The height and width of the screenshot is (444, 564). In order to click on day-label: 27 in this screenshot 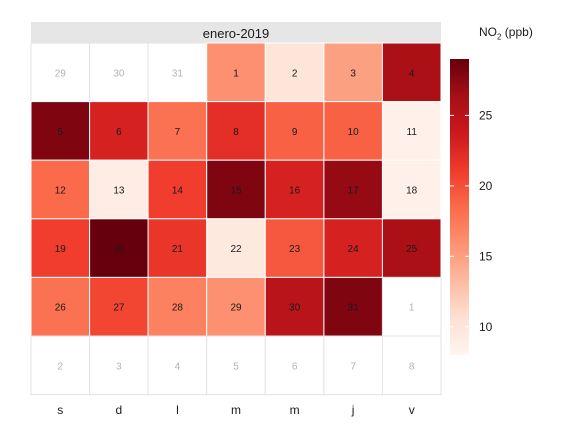, I will do `click(119, 308)`.